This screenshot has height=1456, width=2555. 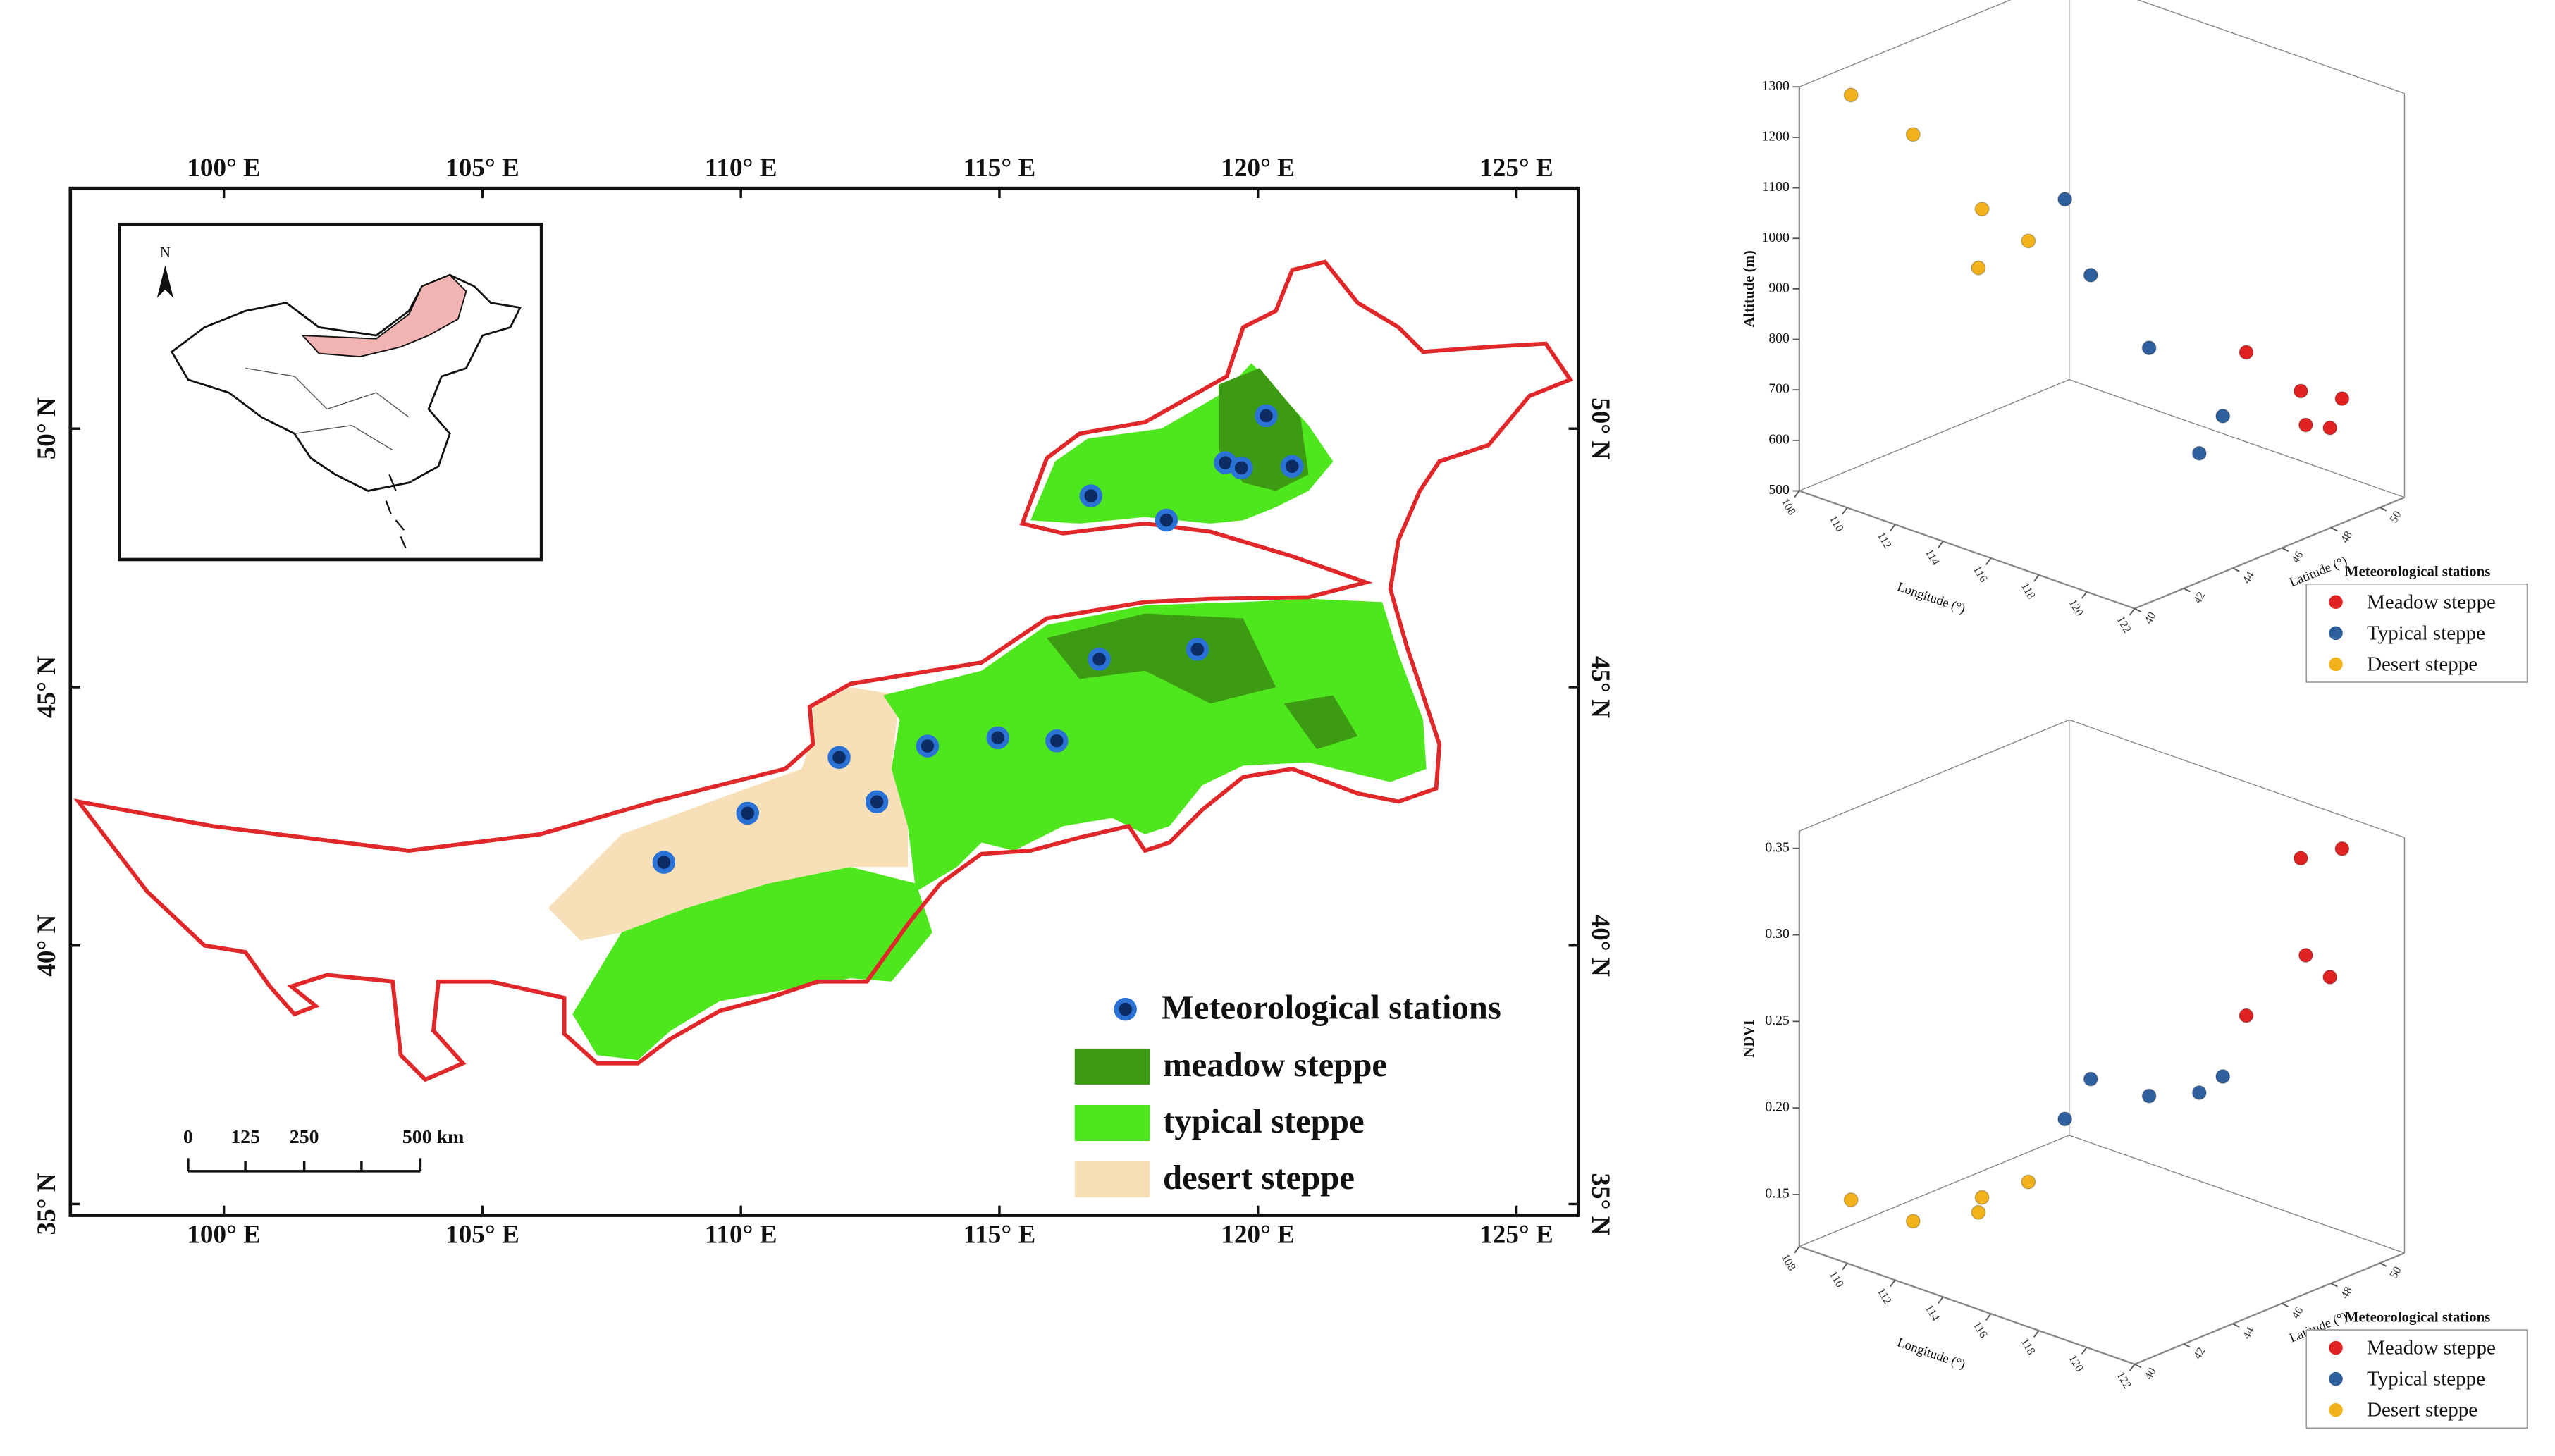 I want to click on scale-label: 250, so click(x=305, y=1137).